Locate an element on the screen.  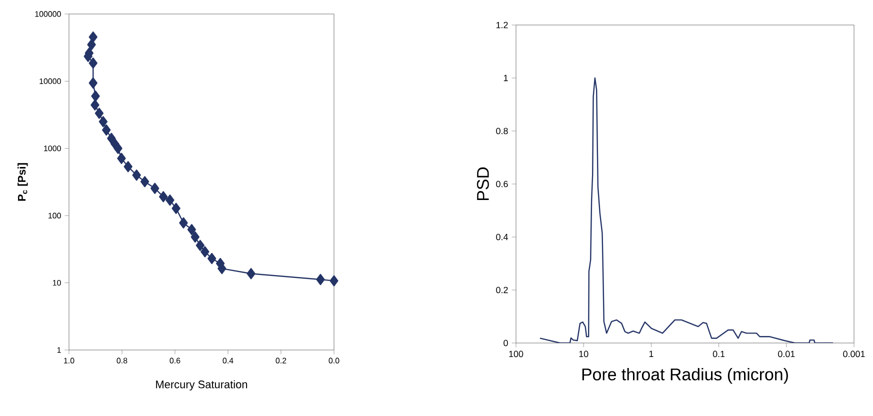
y-tick-label: 1 is located at coordinates (506, 78).